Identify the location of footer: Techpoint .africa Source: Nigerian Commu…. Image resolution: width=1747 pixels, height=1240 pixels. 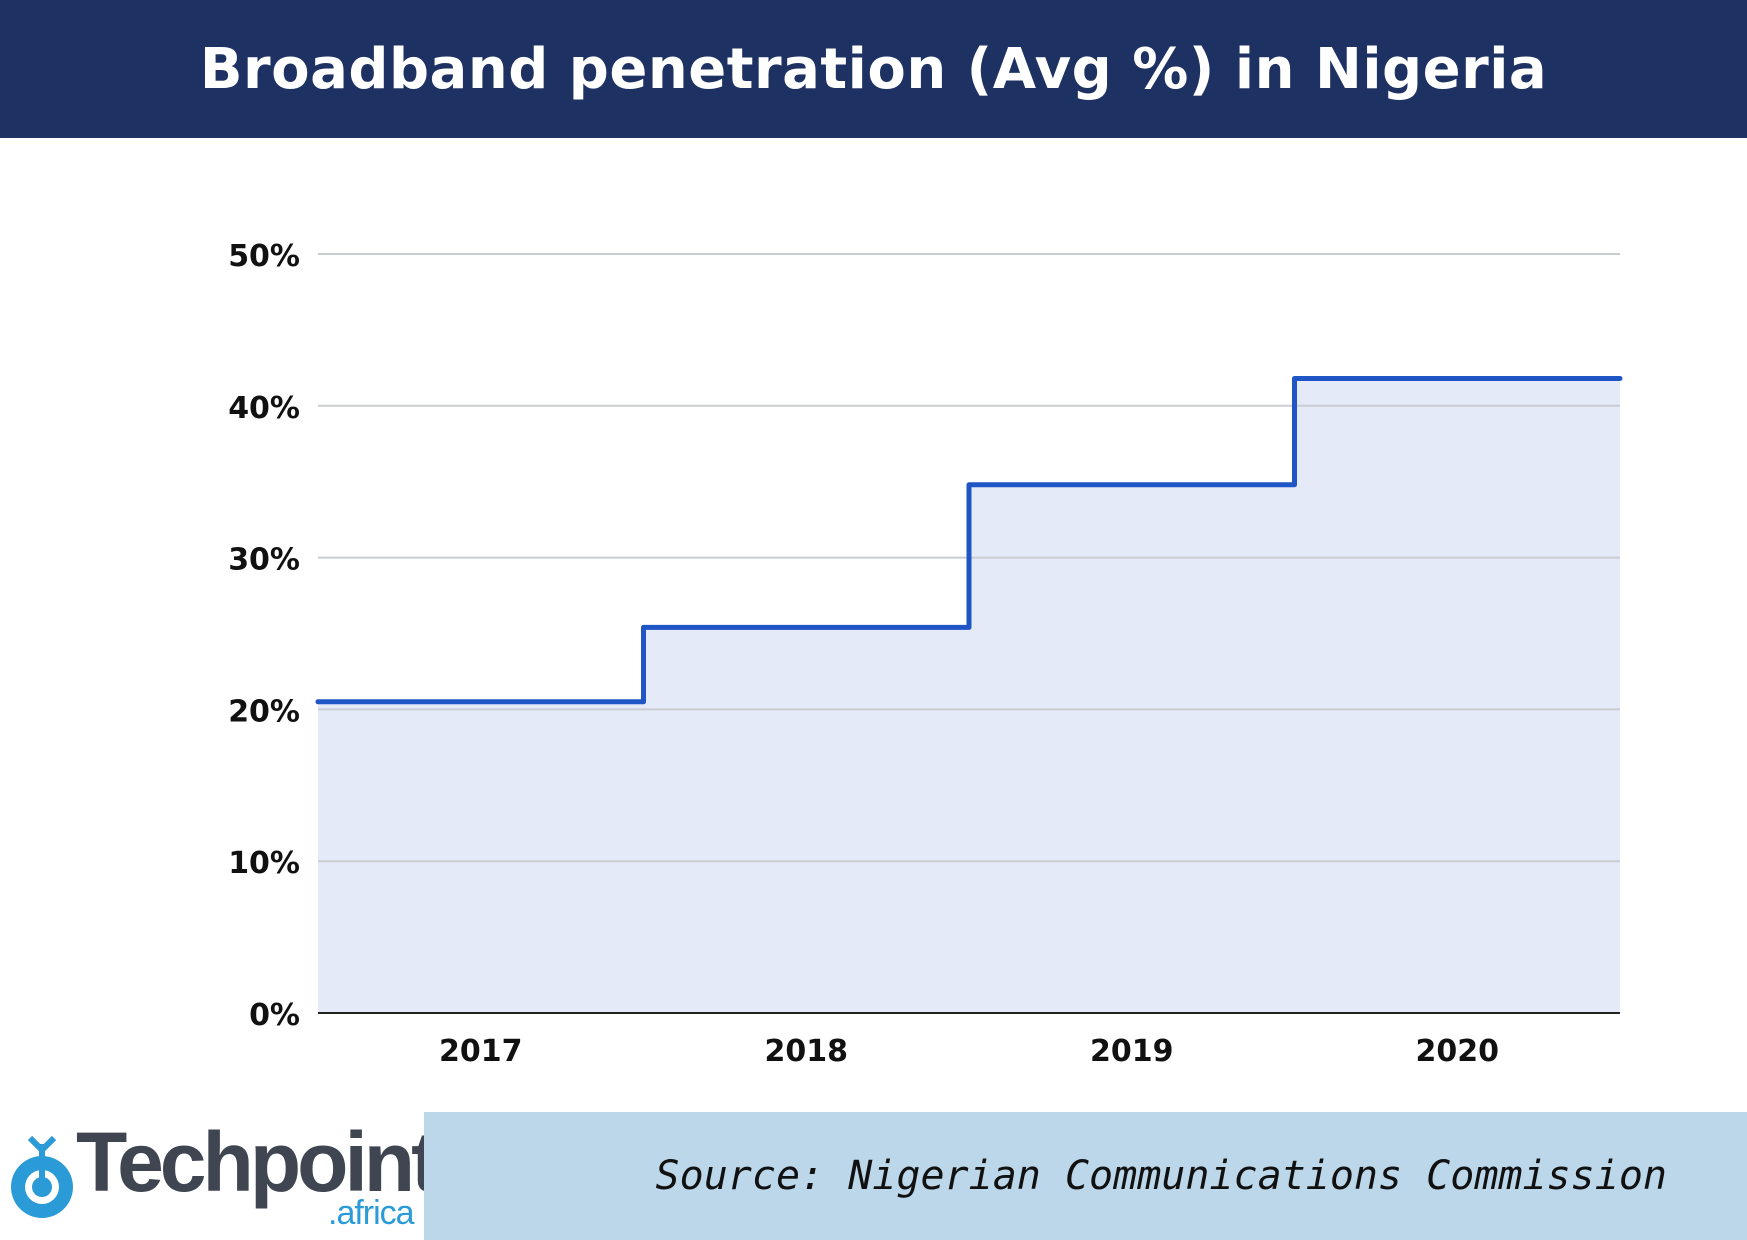
(873, 1176).